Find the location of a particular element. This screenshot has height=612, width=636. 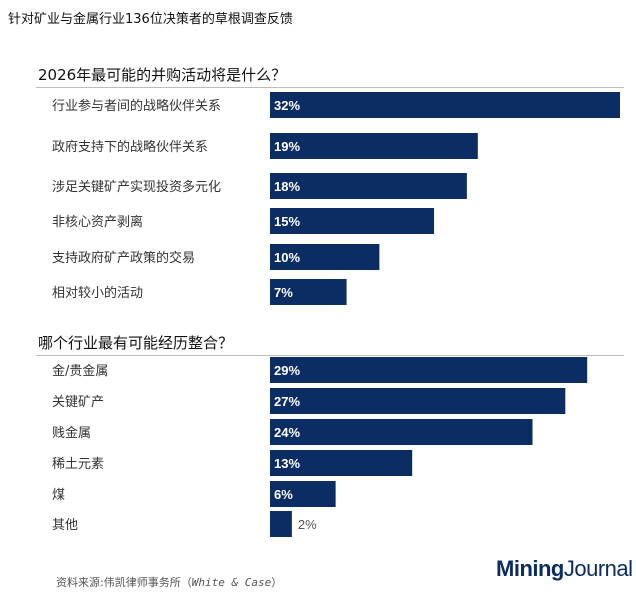

value-label: 18% is located at coordinates (287, 186).